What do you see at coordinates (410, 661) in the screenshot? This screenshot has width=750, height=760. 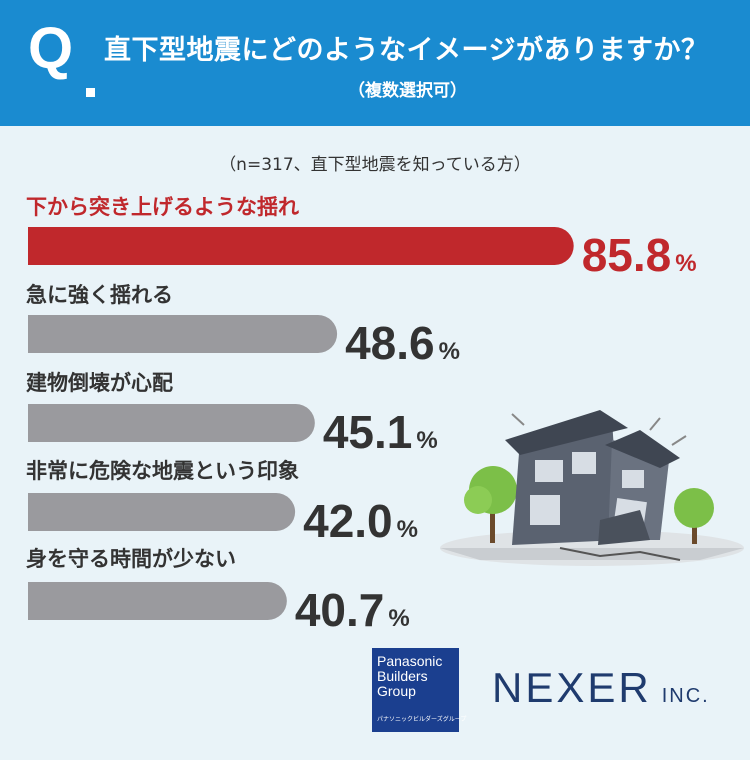 I see `pbg-line-1: Panasonic` at bounding box center [410, 661].